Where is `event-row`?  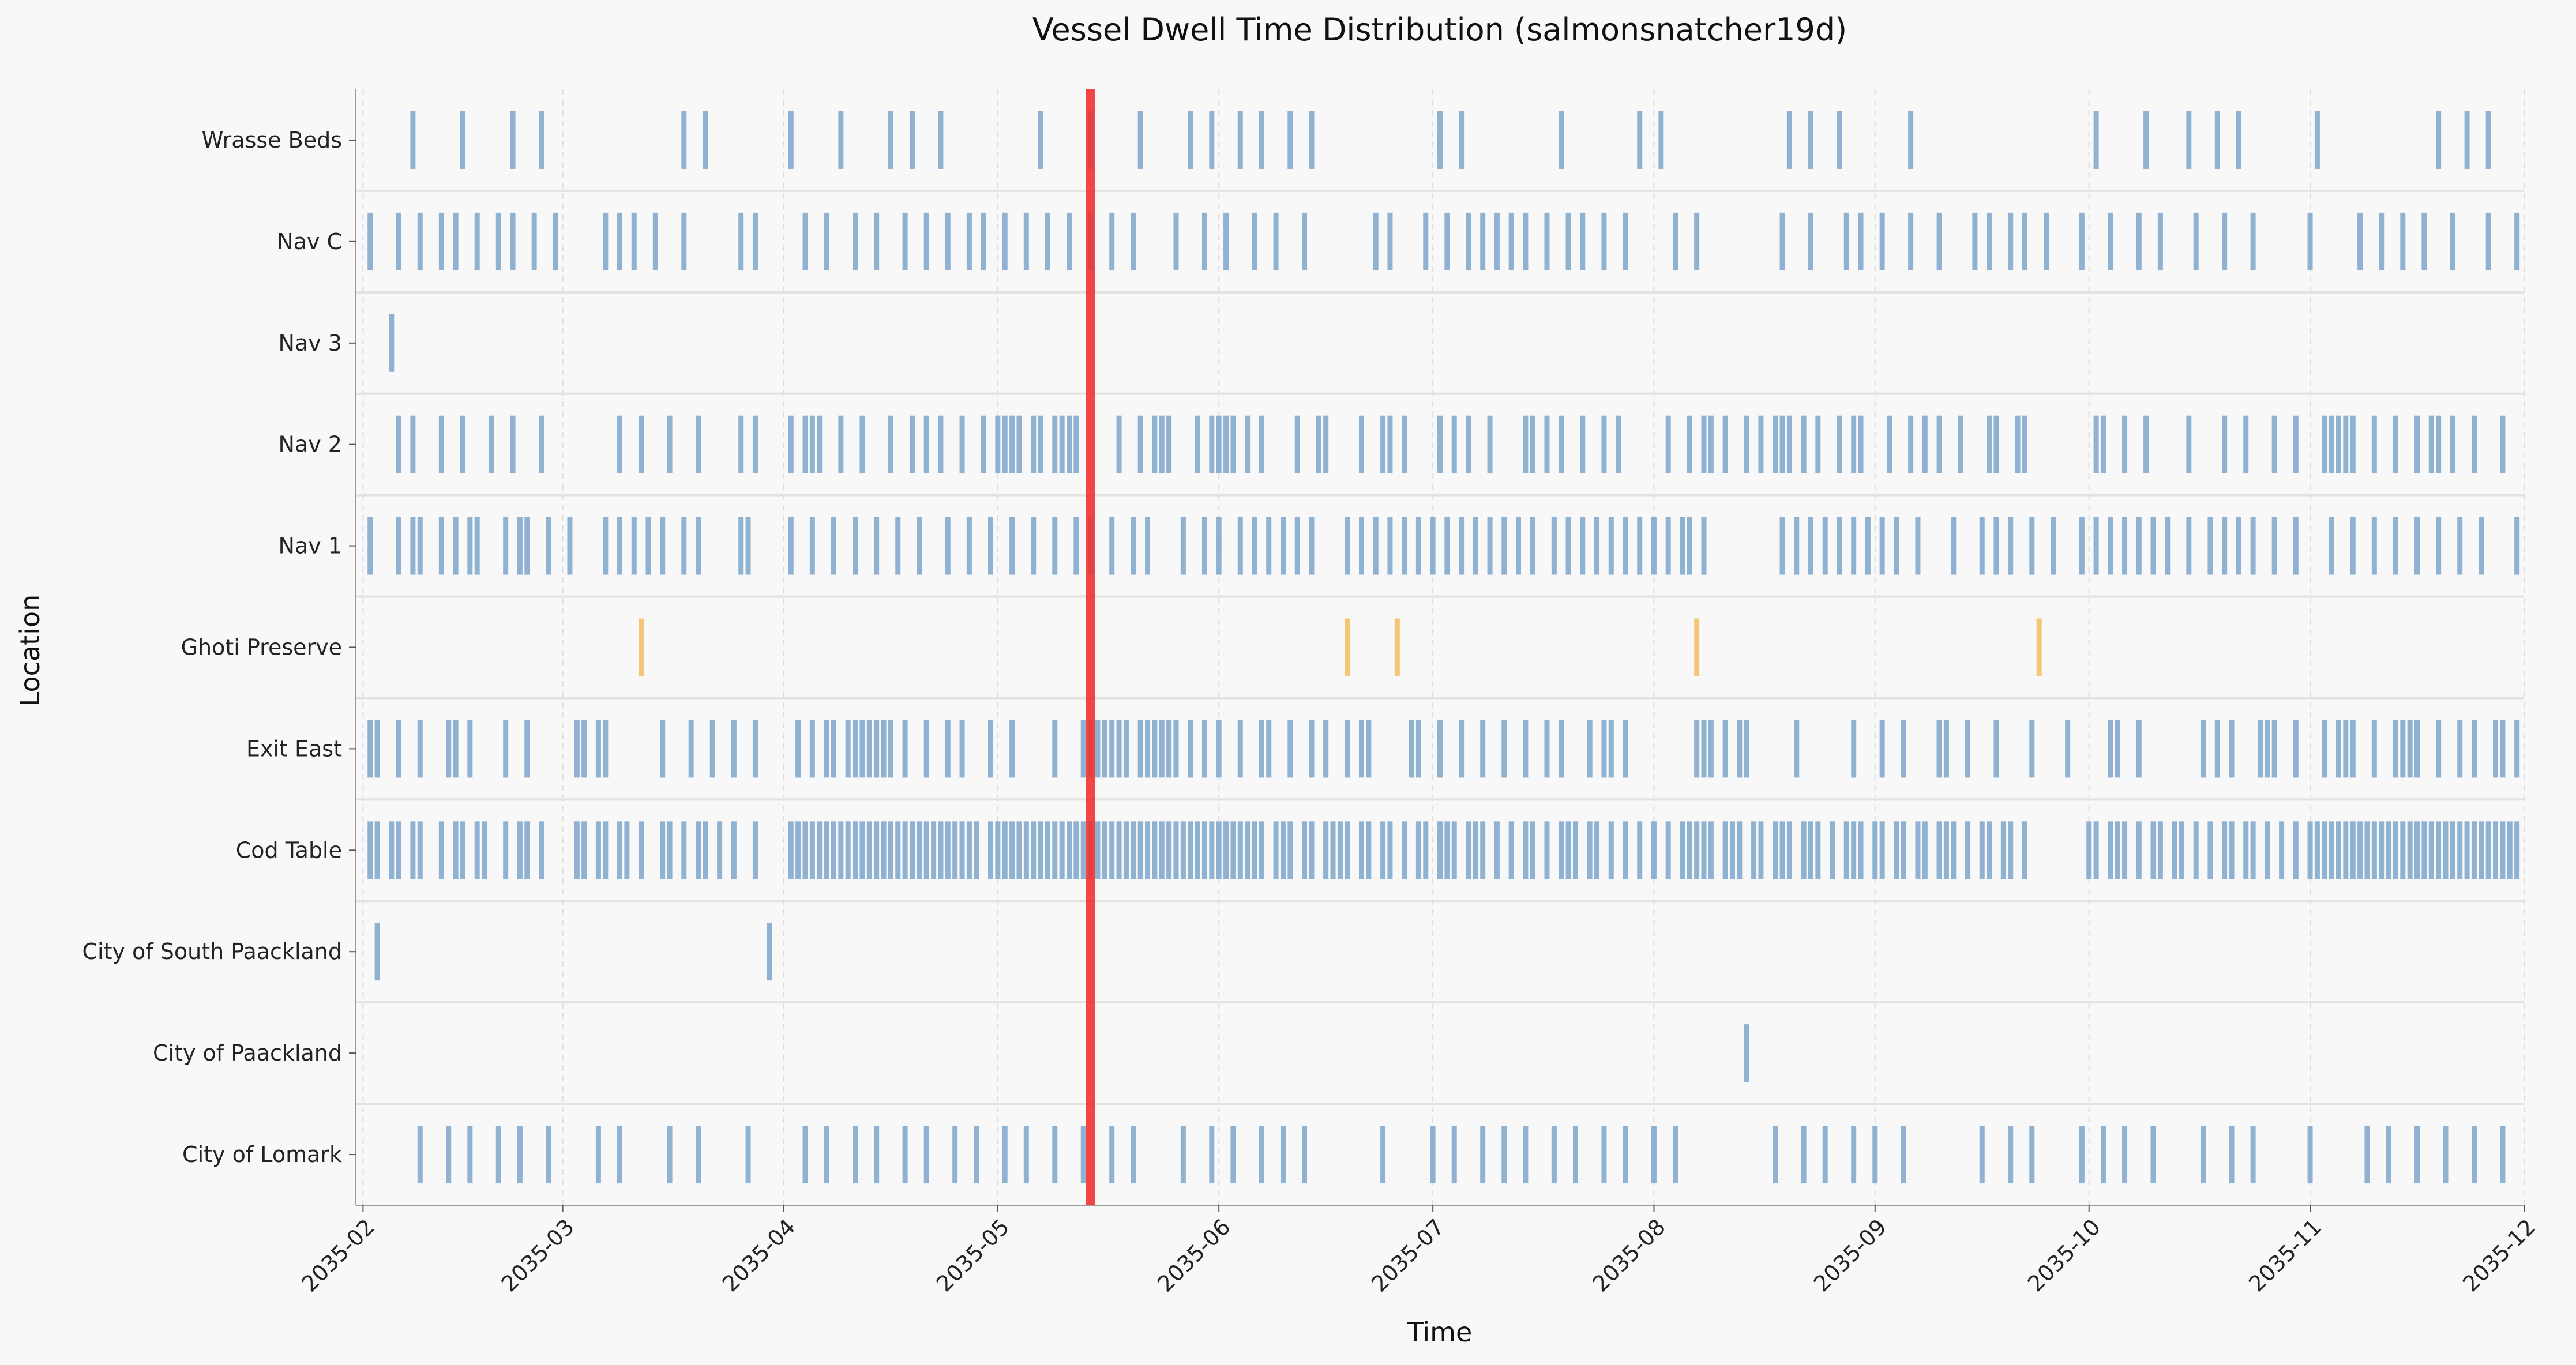 event-row is located at coordinates (1340, 647).